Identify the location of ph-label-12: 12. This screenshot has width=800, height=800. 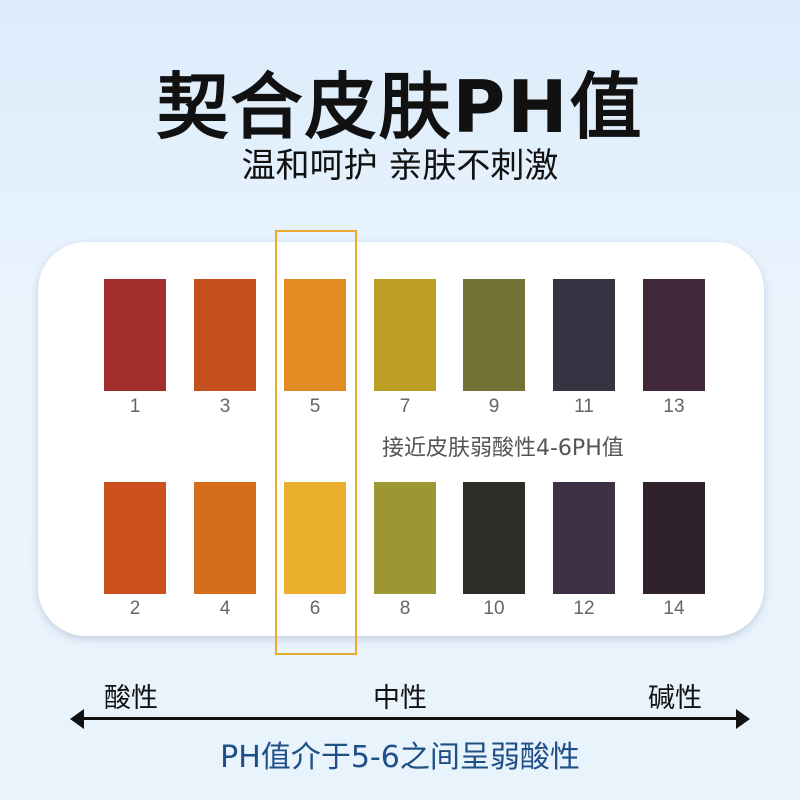
(584, 608).